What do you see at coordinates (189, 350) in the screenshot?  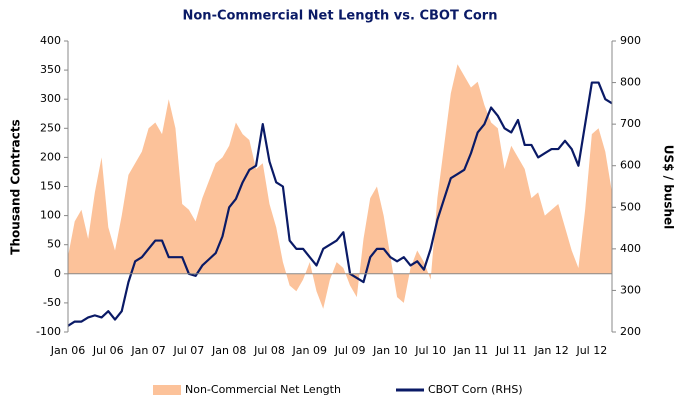 I see `x-tick-label: Jul 07` at bounding box center [189, 350].